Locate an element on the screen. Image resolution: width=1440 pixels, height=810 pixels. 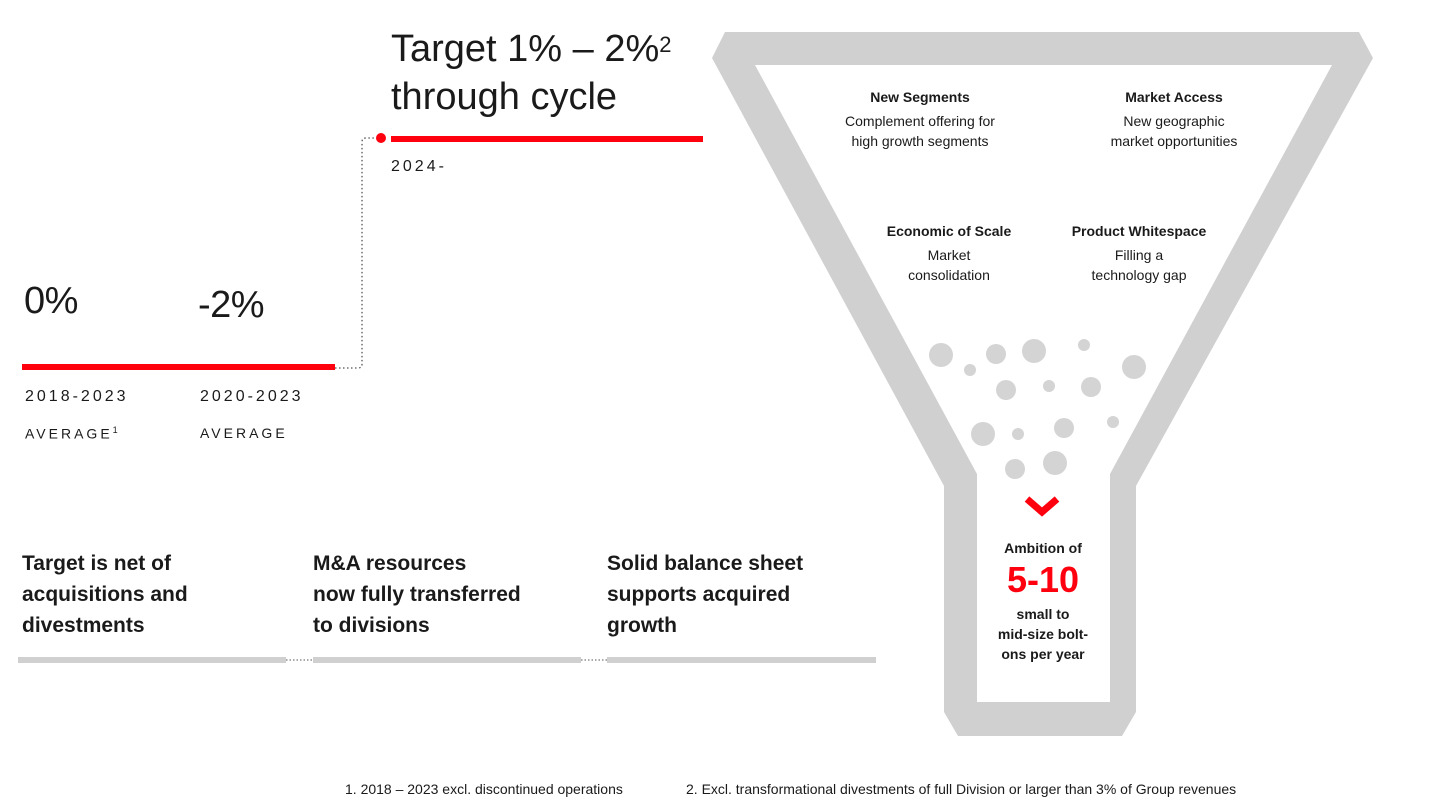
target-line-2: through cycle is located at coordinates (504, 97).